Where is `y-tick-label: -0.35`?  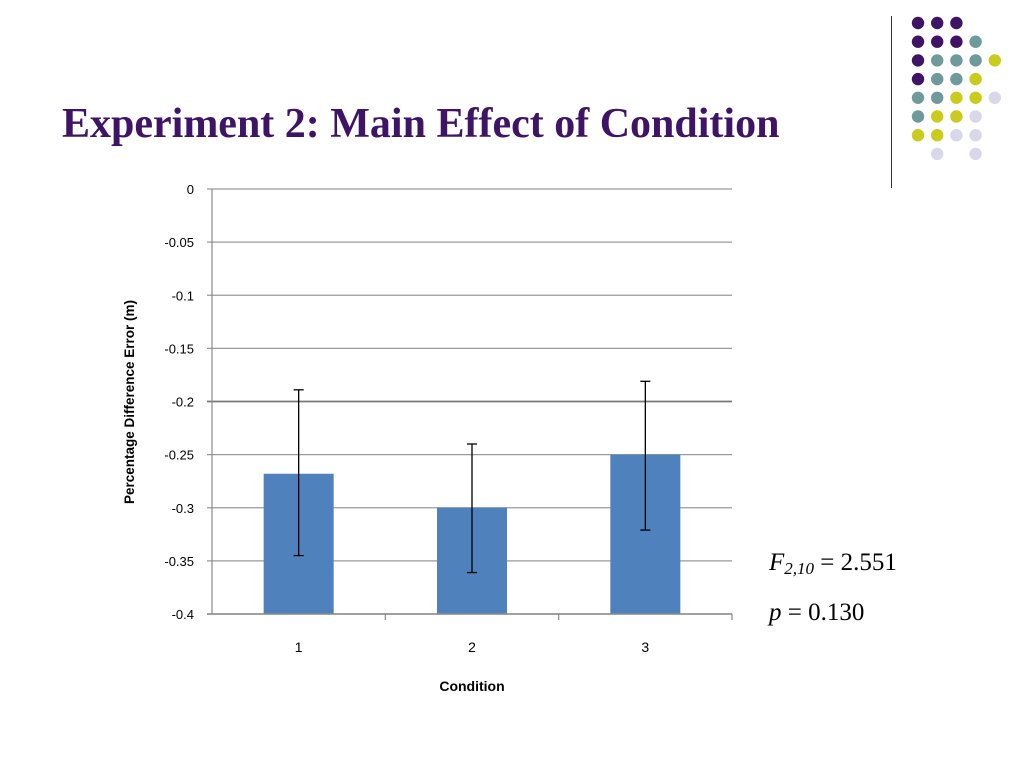 y-tick-label: -0.35 is located at coordinates (179, 561).